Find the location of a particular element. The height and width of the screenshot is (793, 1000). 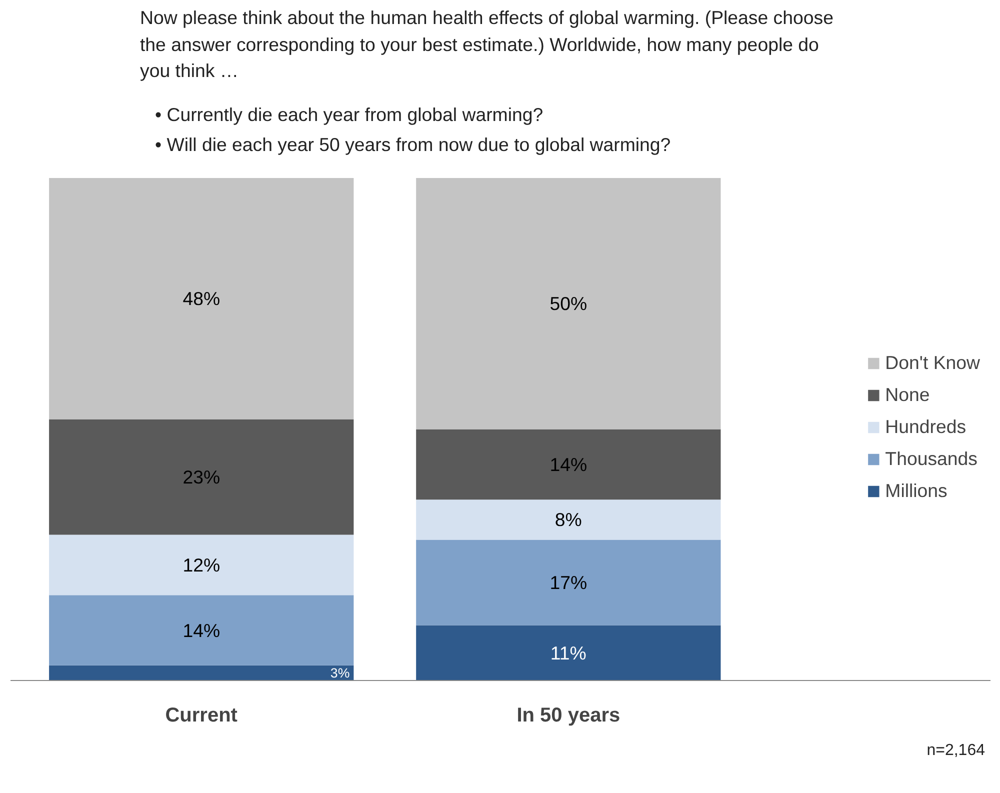

legend-label: Thousands is located at coordinates (931, 459).